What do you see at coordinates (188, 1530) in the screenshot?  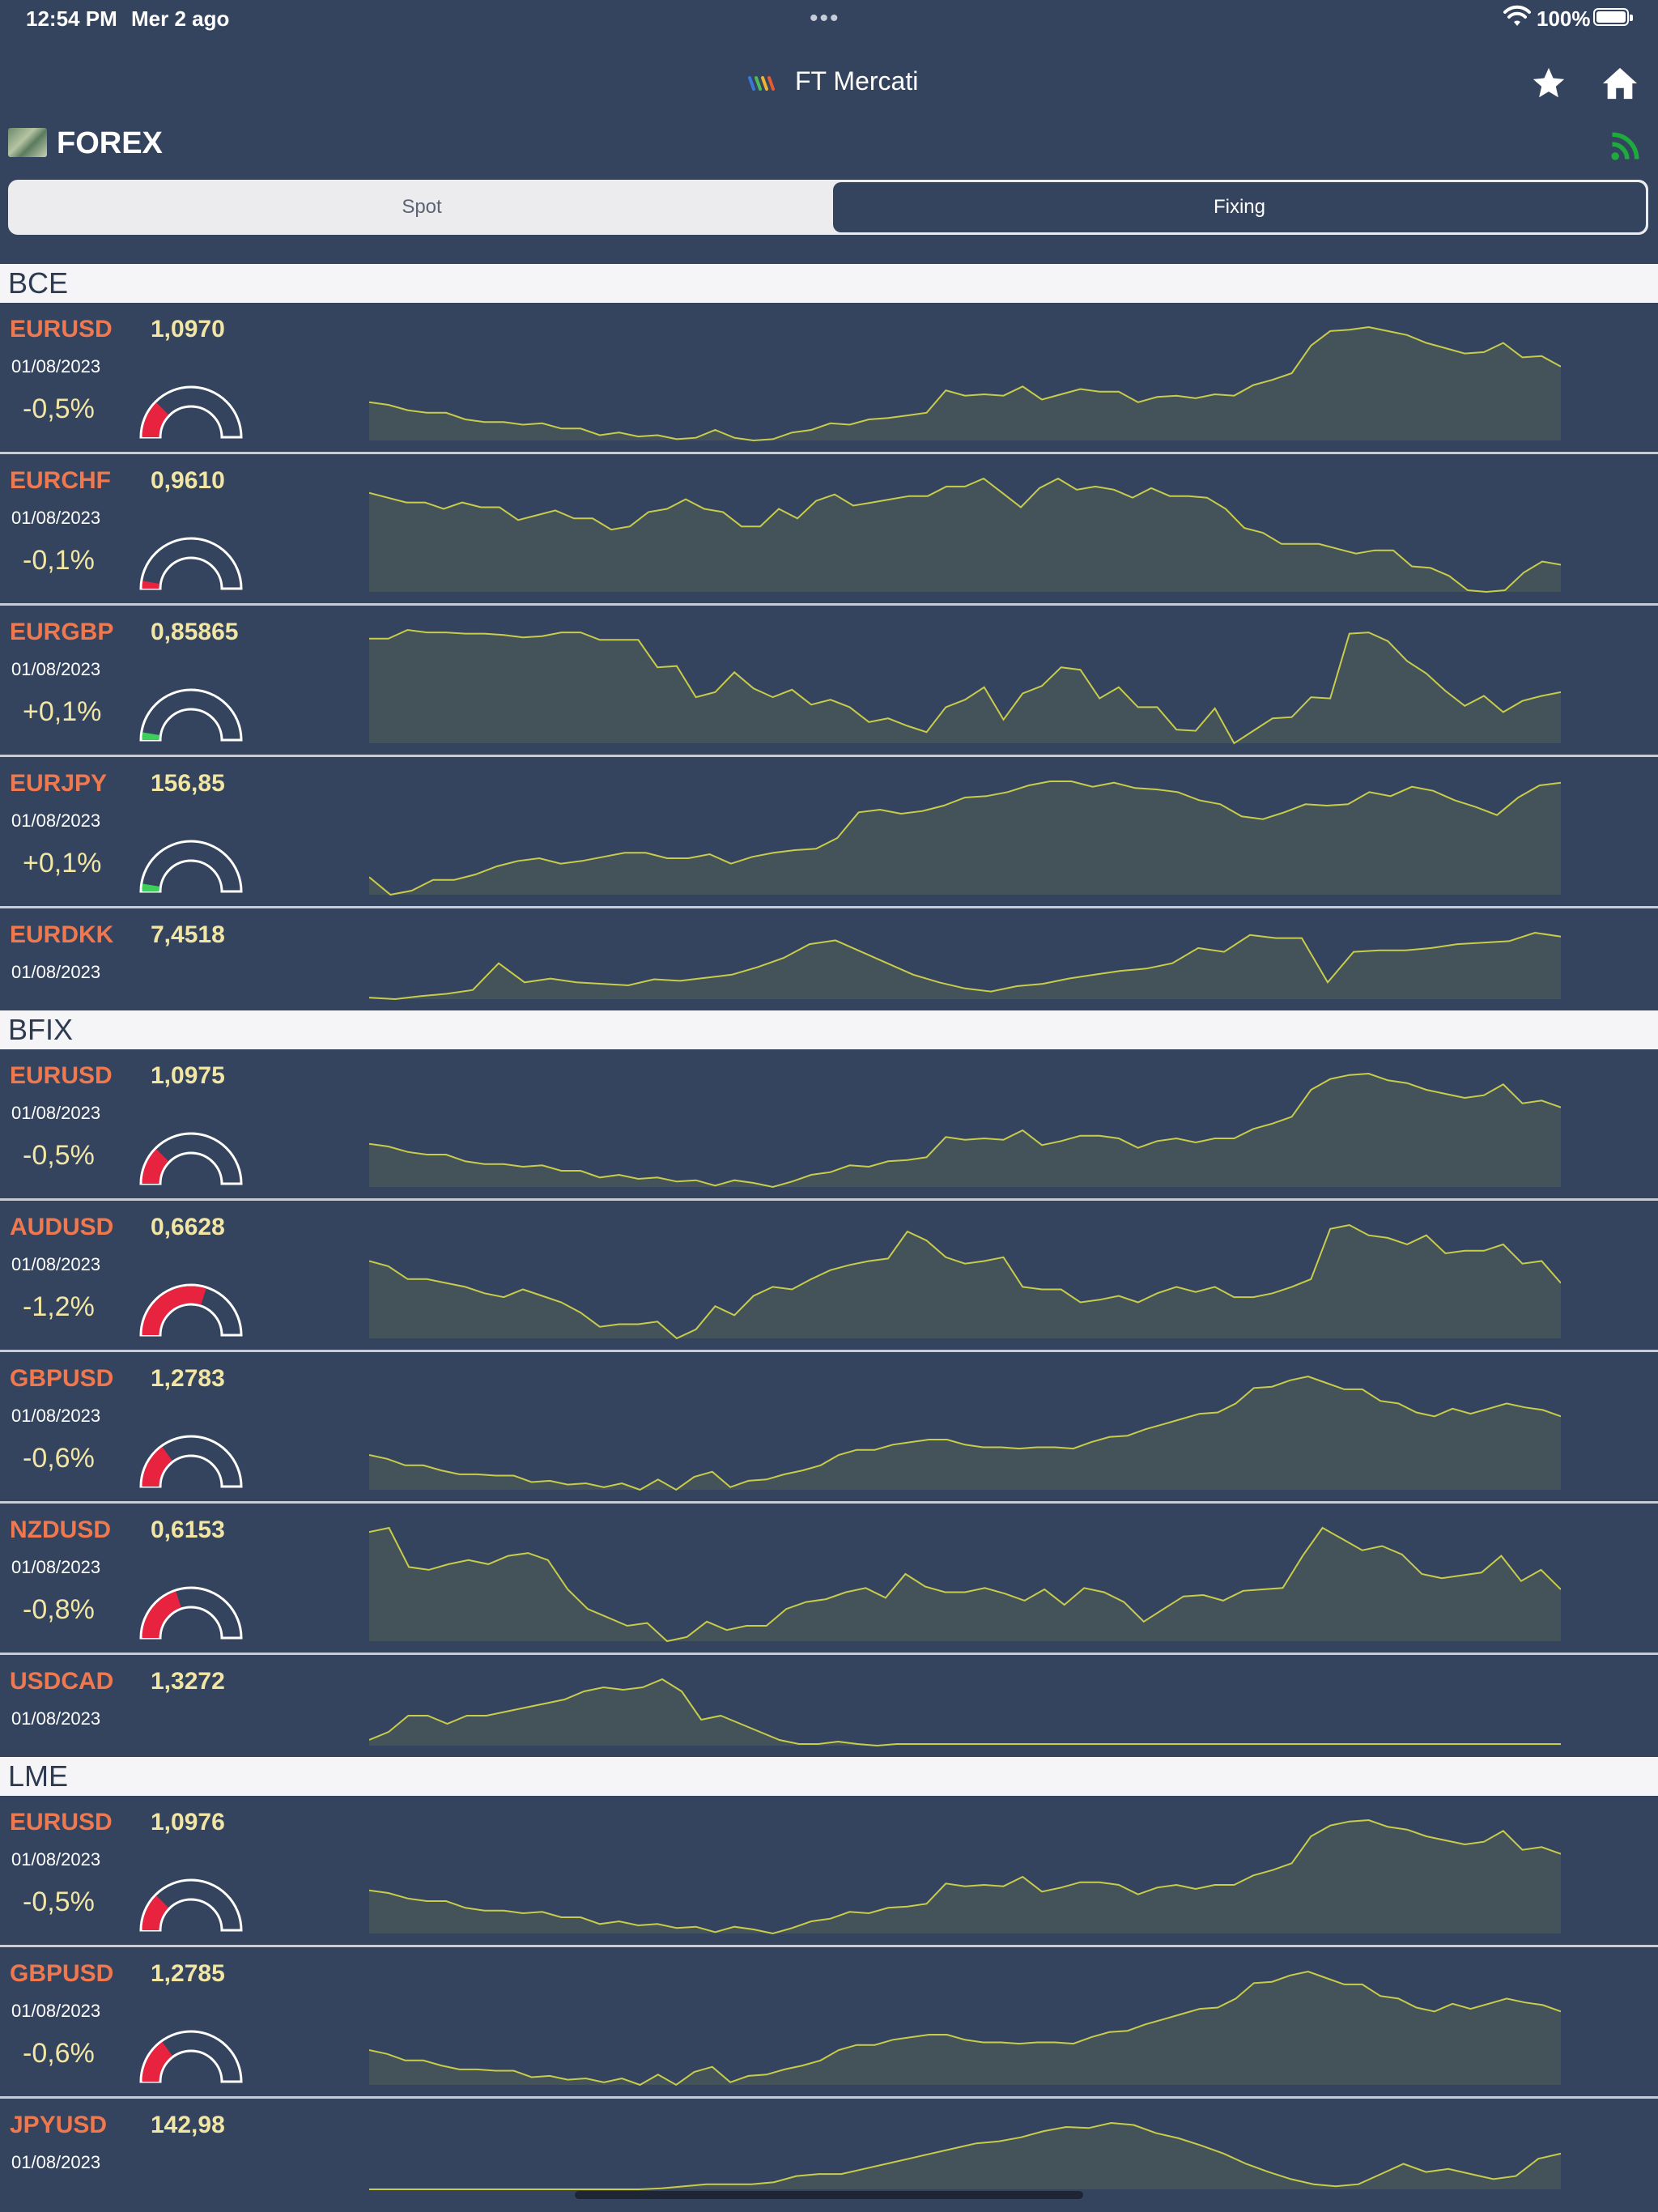 I see `rate-value: 0,6153` at bounding box center [188, 1530].